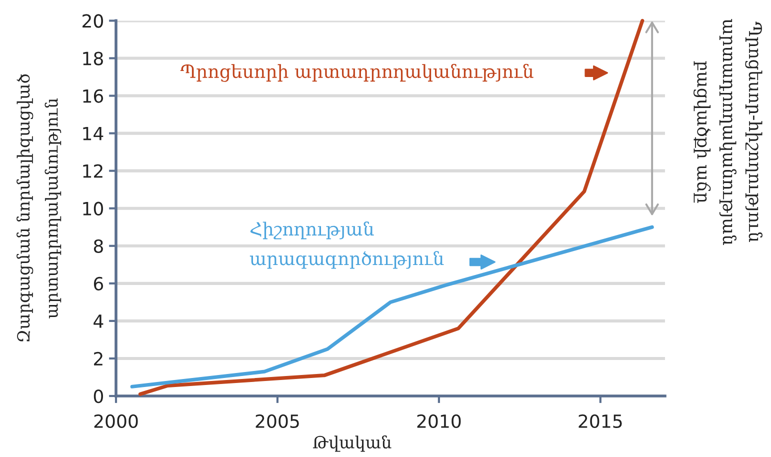 This screenshot has width=771, height=457. I want to click on x-tick-label: 2000, so click(116, 421).